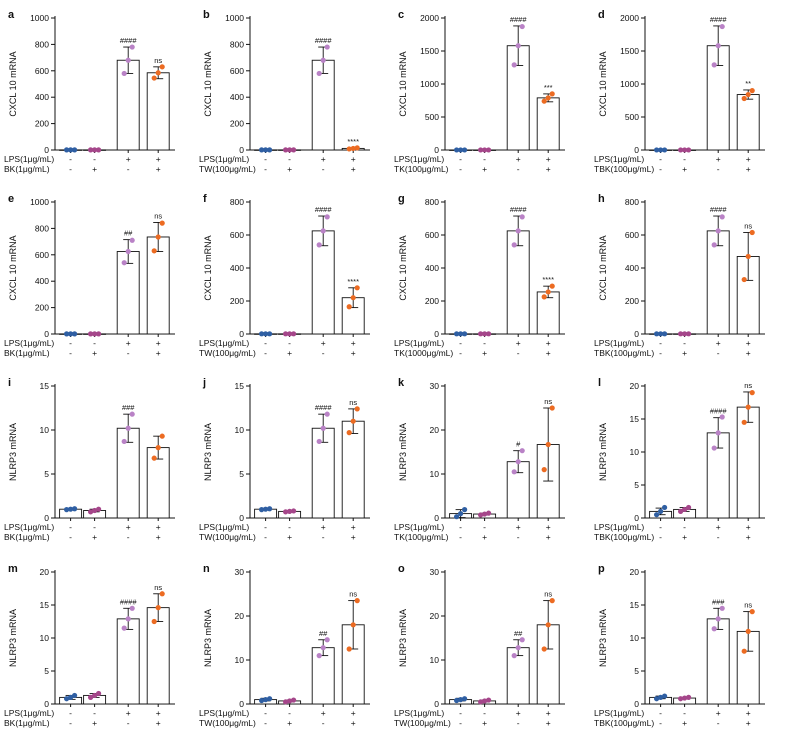 Image resolution: width=785 pixels, height=744 pixels. What do you see at coordinates (435, 386) in the screenshot?
I see `y-tick-label: 30` at bounding box center [435, 386].